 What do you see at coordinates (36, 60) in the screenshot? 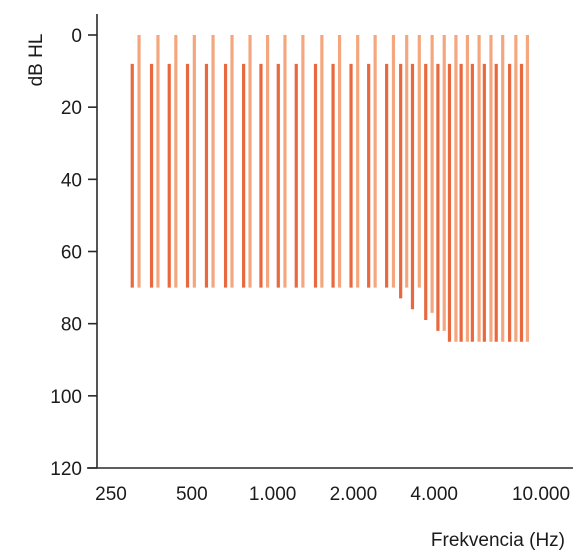
I see `y-axis-label: dB HL` at bounding box center [36, 60].